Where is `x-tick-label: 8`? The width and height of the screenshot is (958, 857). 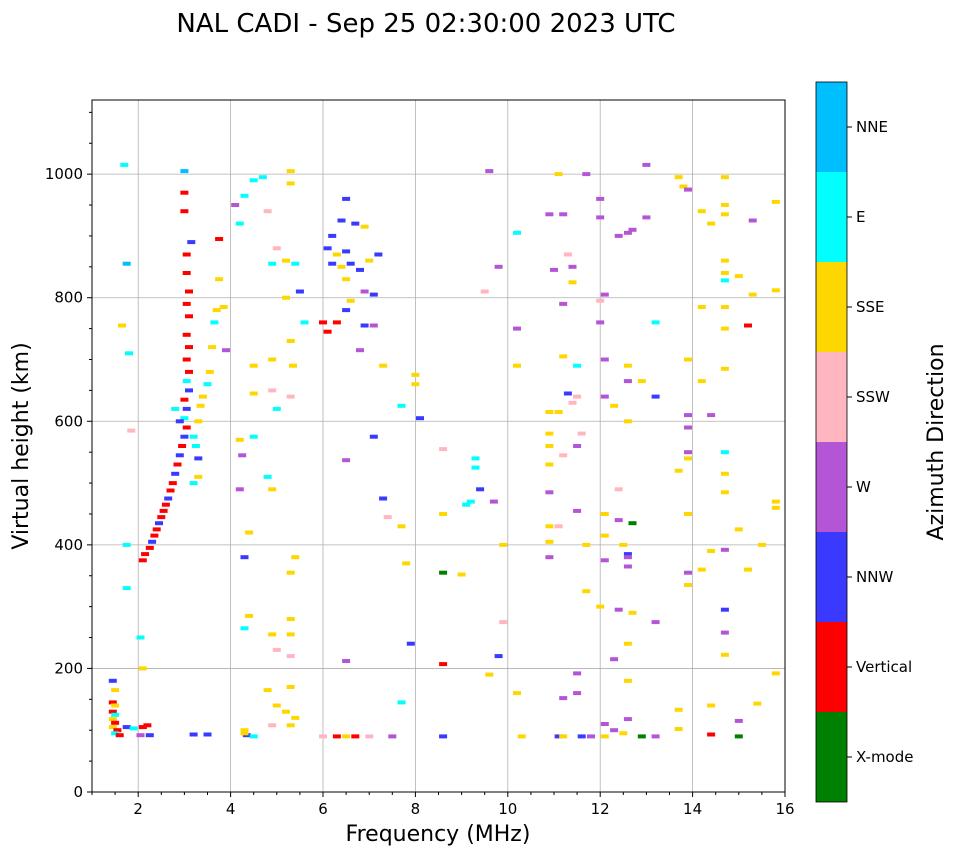
x-tick-label: 8 is located at coordinates (416, 809).